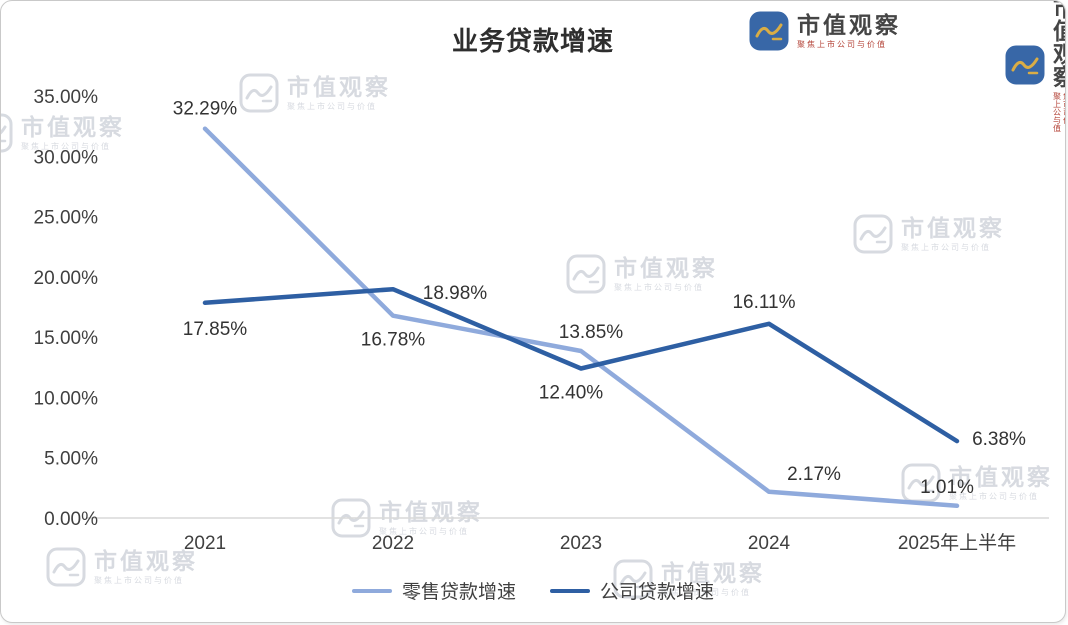 The height and width of the screenshot is (625, 1068). What do you see at coordinates (455, 293) in the screenshot?
I see `data-label: 18.98%` at bounding box center [455, 293].